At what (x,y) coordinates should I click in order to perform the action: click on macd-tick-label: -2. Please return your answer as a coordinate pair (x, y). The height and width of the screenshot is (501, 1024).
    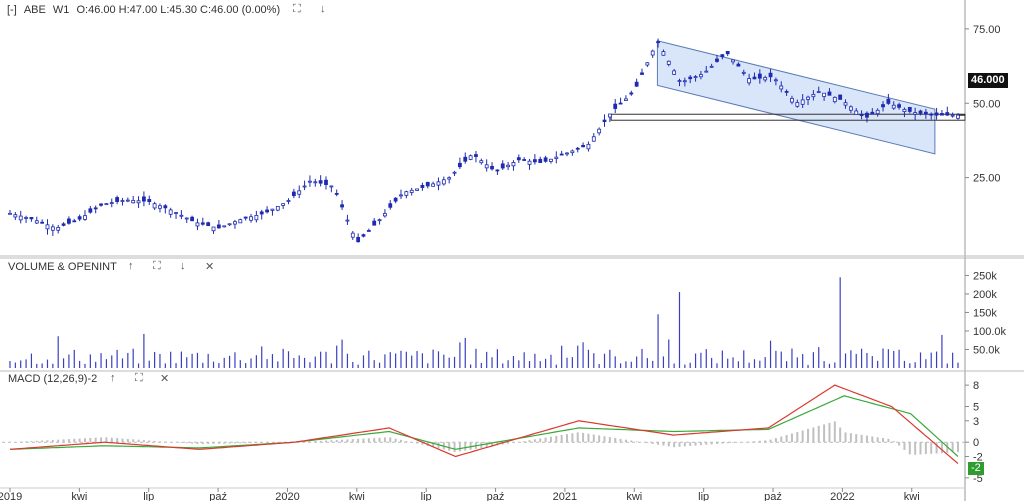
    Looking at the image, I should click on (978, 457).